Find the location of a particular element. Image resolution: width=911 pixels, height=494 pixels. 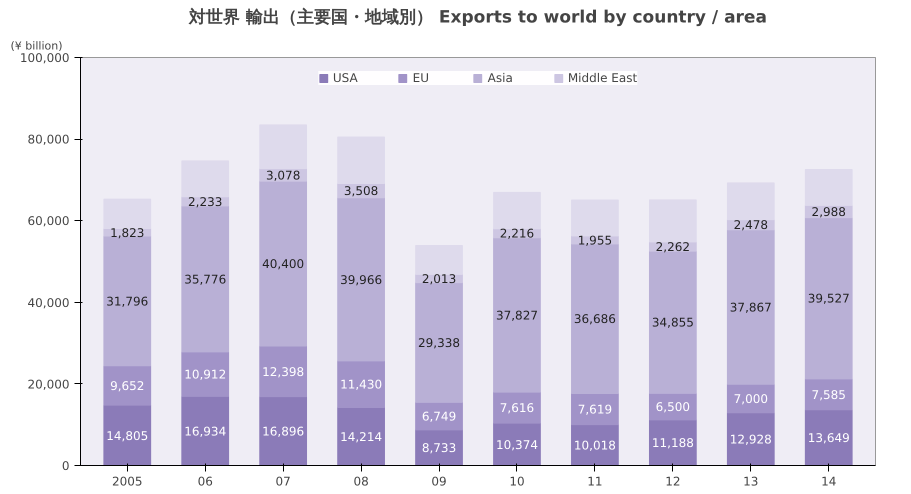

legend-label: Middle East is located at coordinates (603, 78).